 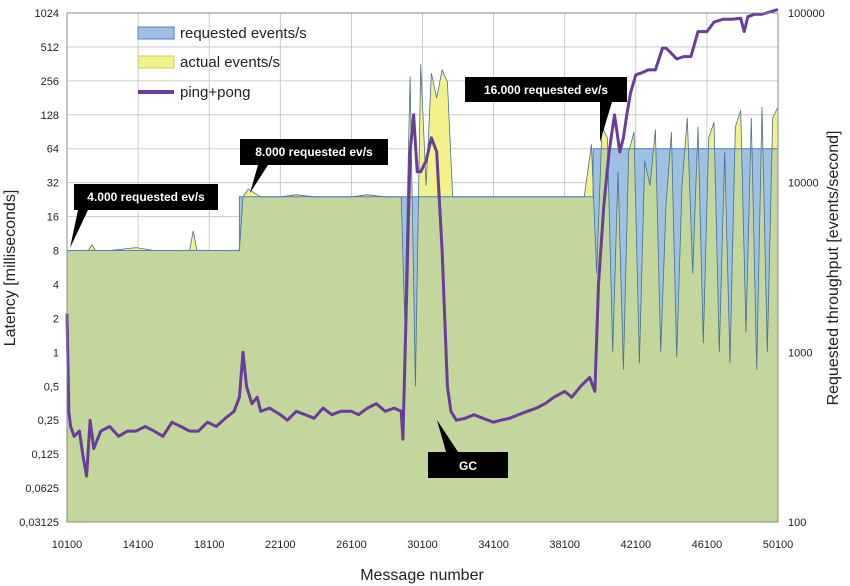 I want to click on callout-8000: 8.000 requested ev/s, so click(x=314, y=166).